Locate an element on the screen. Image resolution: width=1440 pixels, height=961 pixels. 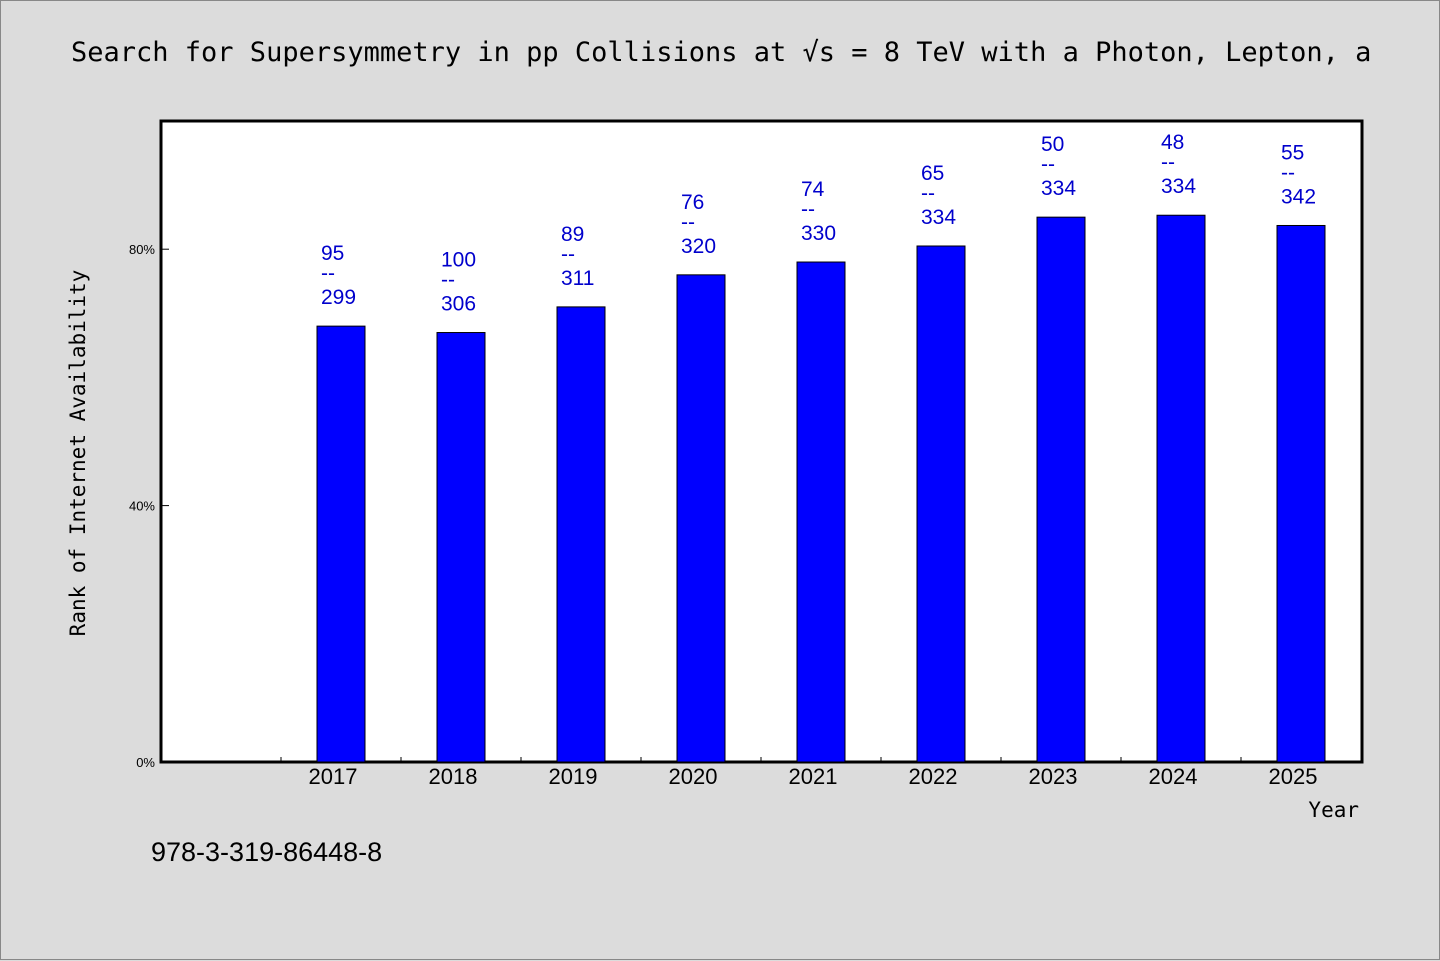
x-tick-label: 2023 is located at coordinates (1053, 776).